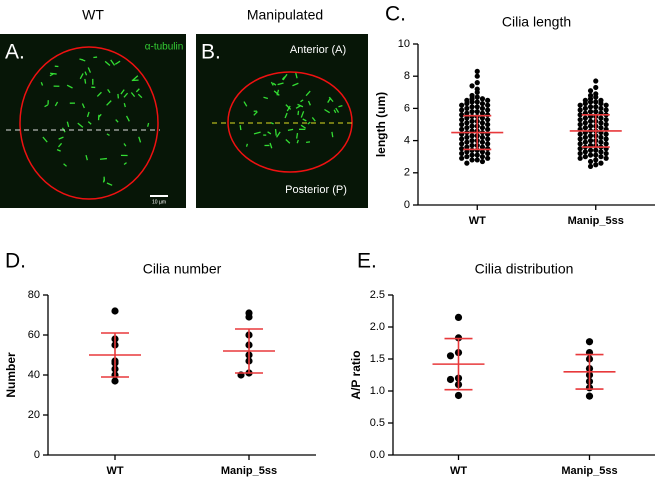 The image size is (672, 478). Describe the element at coordinates (211, 52) in the screenshot. I see `panel-label: B.` at that location.